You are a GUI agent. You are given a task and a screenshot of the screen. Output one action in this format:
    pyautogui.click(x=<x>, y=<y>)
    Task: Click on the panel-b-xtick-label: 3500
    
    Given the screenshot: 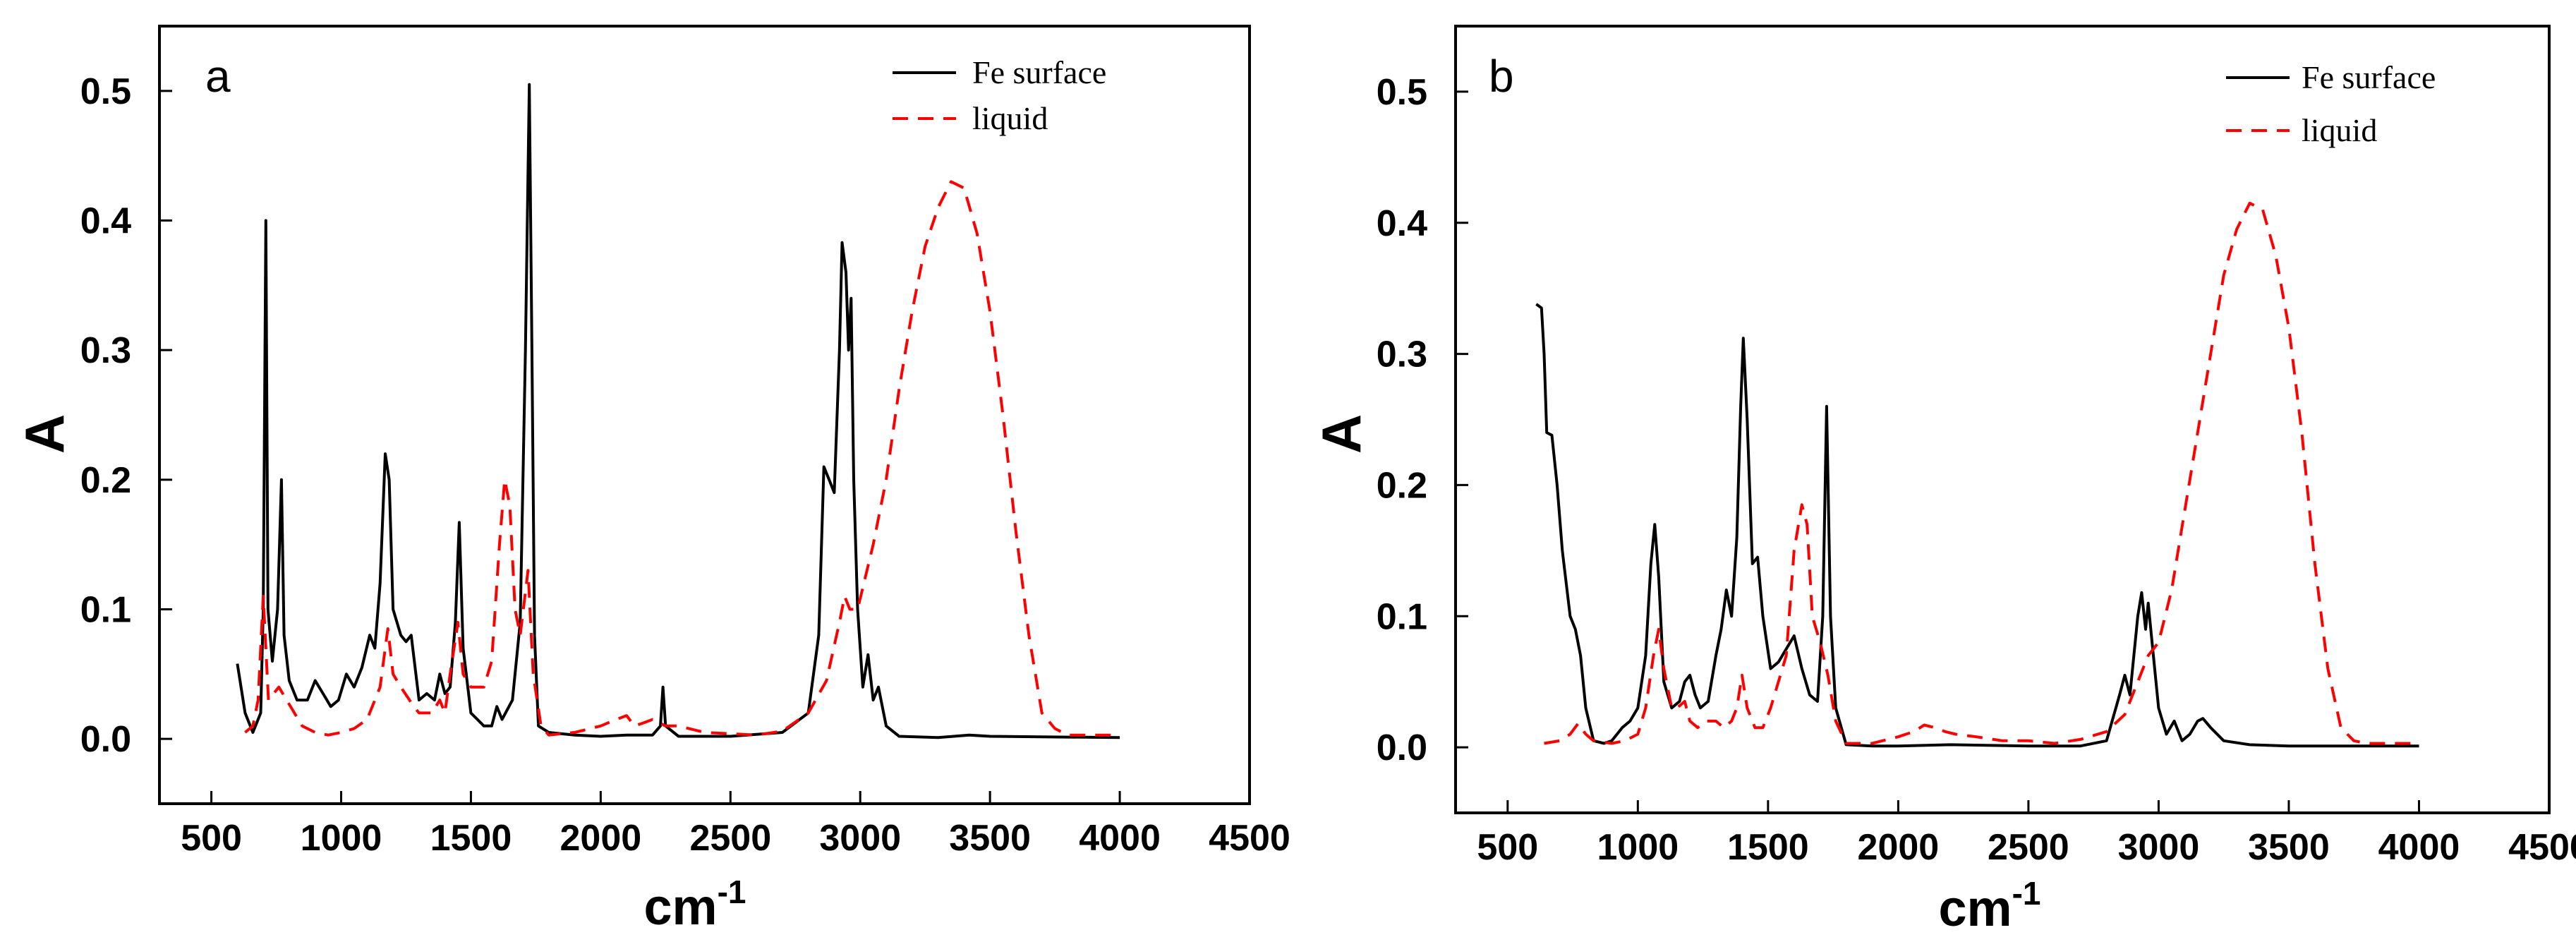 What is the action you would take?
    pyautogui.click(x=2289, y=847)
    